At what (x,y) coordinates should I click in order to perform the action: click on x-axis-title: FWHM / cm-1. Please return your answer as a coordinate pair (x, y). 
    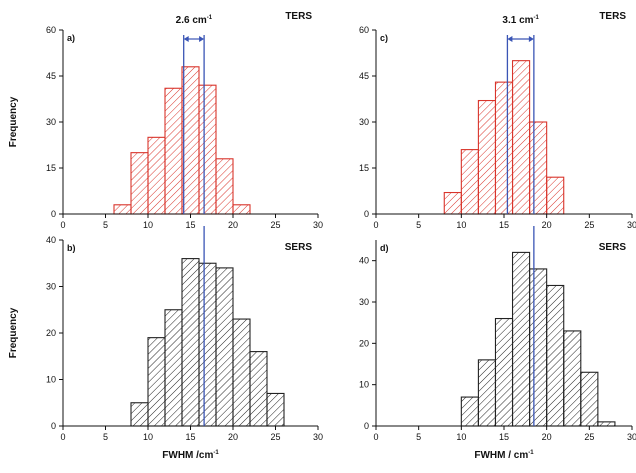
    Looking at the image, I should click on (504, 455).